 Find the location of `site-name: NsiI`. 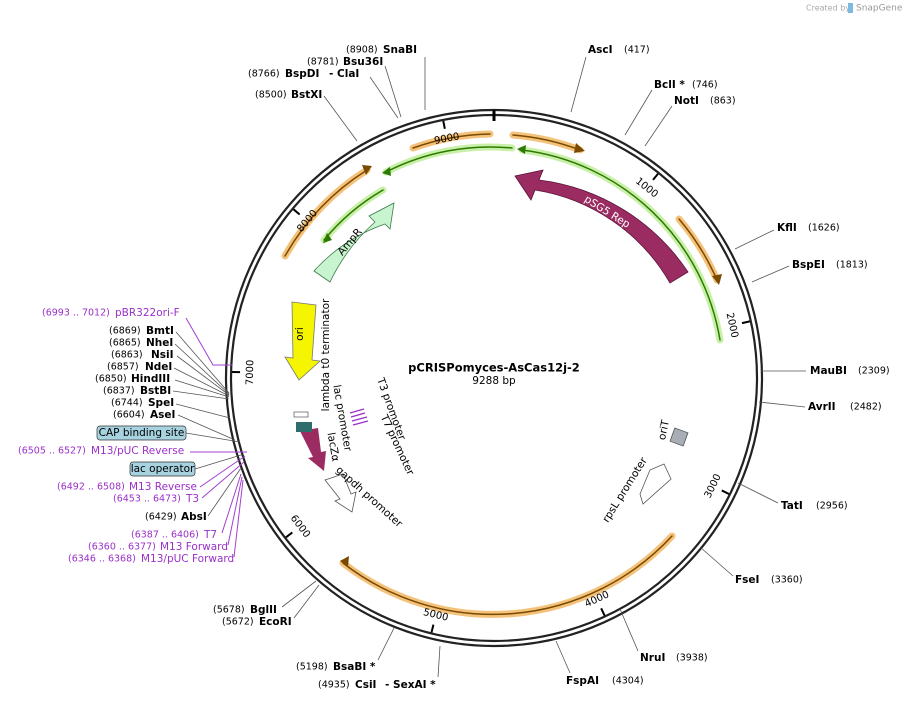

site-name: NsiI is located at coordinates (162, 355).